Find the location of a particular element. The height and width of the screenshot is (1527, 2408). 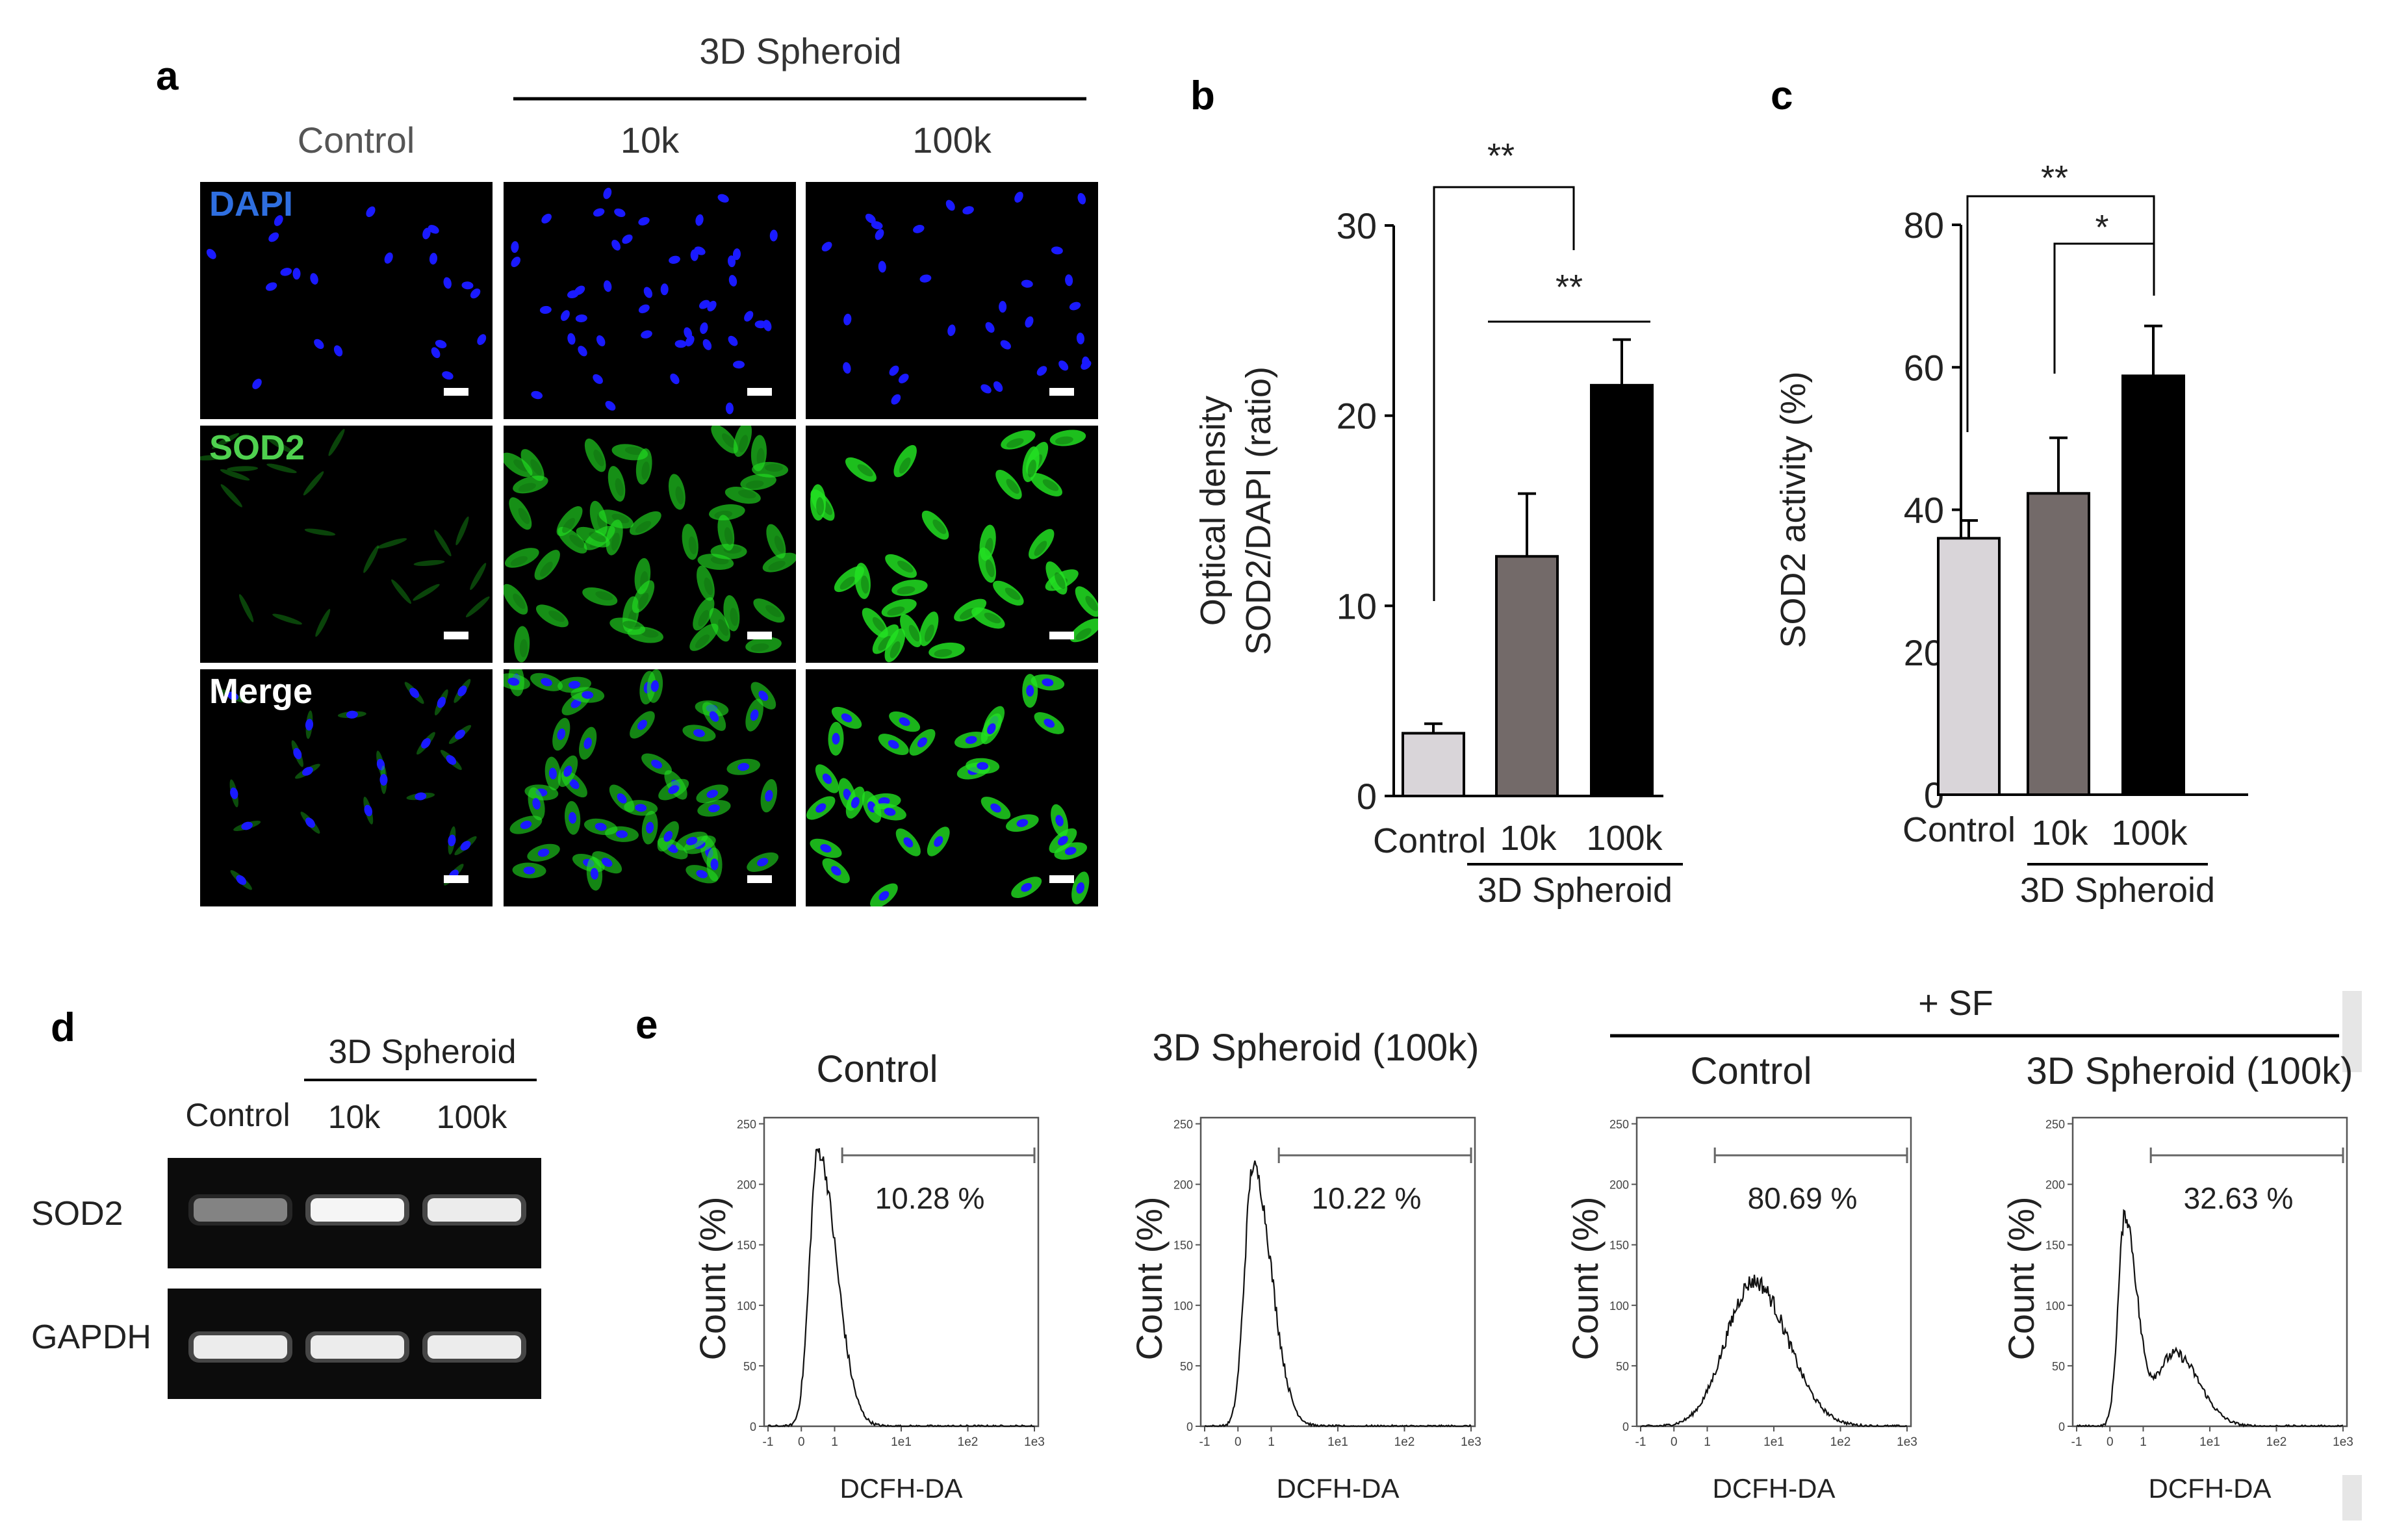

panel-e-letter: e is located at coordinates (646, 1025).